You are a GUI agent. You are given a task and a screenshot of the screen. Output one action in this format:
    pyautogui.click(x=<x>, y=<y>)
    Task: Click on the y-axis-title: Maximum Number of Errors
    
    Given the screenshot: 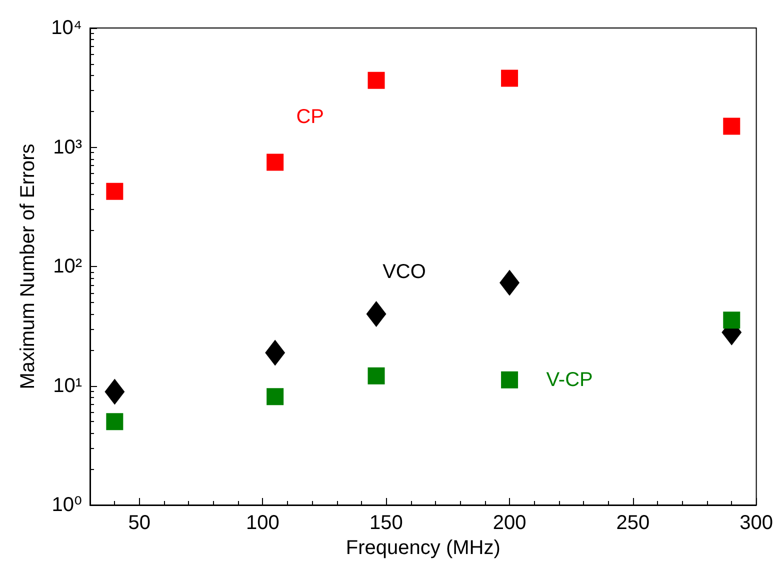 What is the action you would take?
    pyautogui.click(x=28, y=267)
    